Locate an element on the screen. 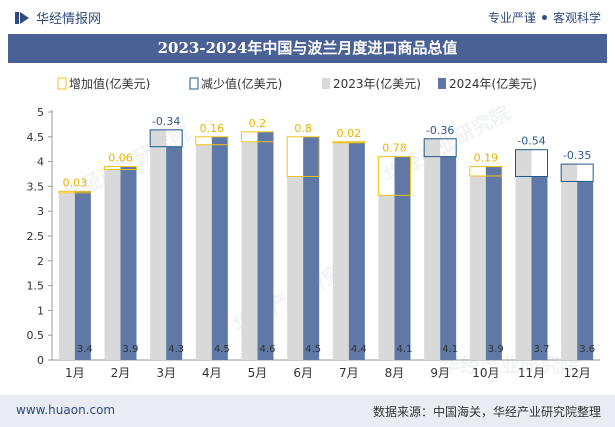 This screenshot has height=427, width=615. change-label: 0.03 is located at coordinates (75, 182).